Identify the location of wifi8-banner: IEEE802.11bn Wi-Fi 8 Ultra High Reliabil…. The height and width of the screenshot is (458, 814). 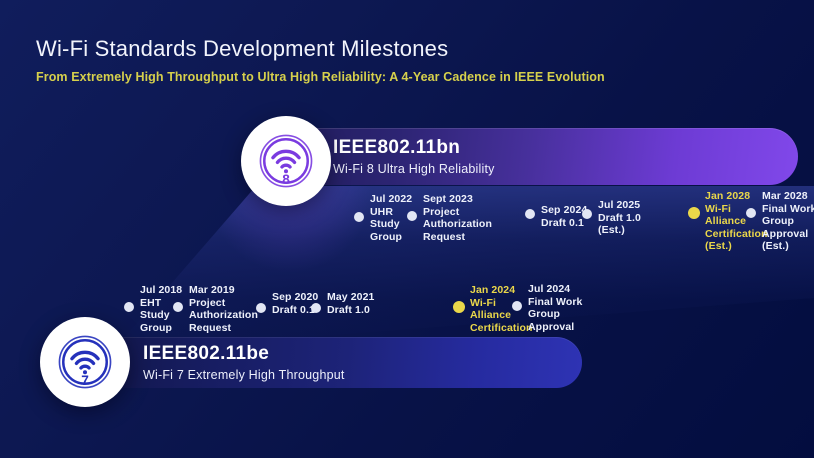
(539, 156).